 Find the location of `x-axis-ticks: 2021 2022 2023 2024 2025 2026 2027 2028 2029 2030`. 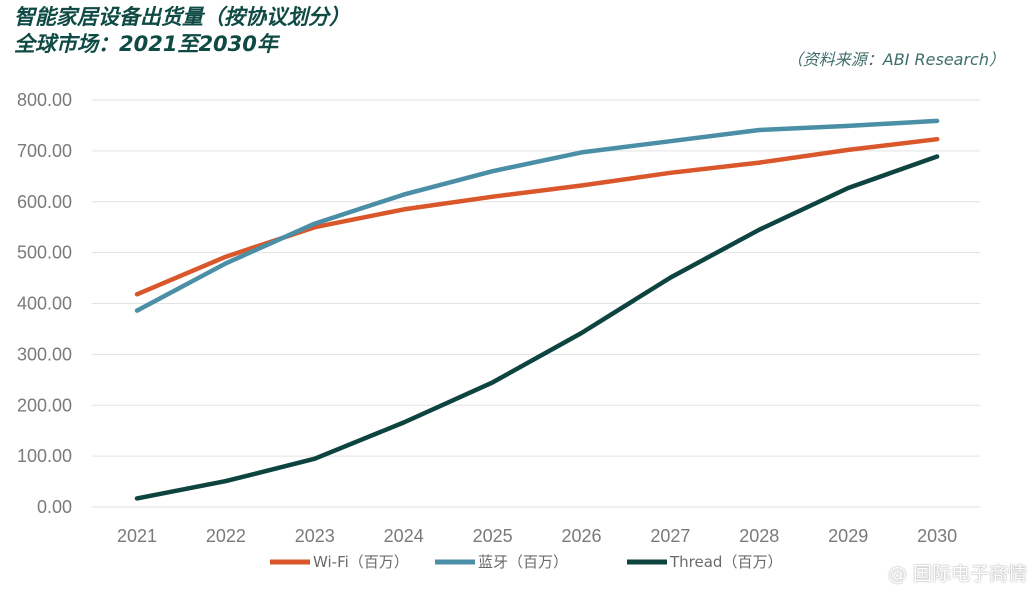

x-axis-ticks: 2021 2022 2023 2024 2025 2026 2027 2028 2029 2030 is located at coordinates (537, 536).